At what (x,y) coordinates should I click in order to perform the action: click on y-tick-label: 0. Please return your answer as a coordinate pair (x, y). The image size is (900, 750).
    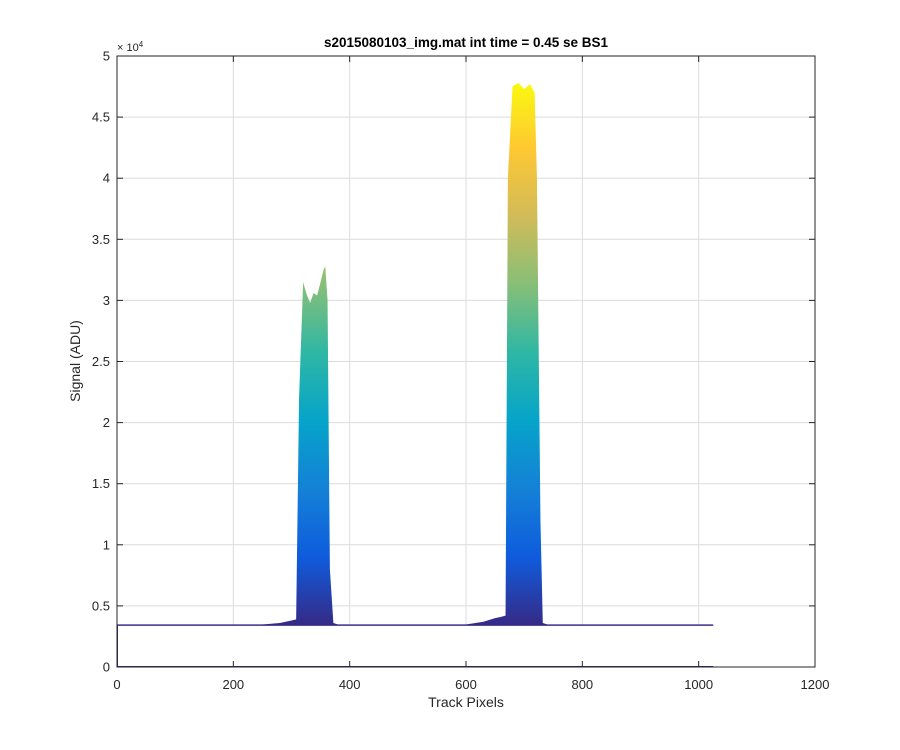
    Looking at the image, I should click on (106, 667).